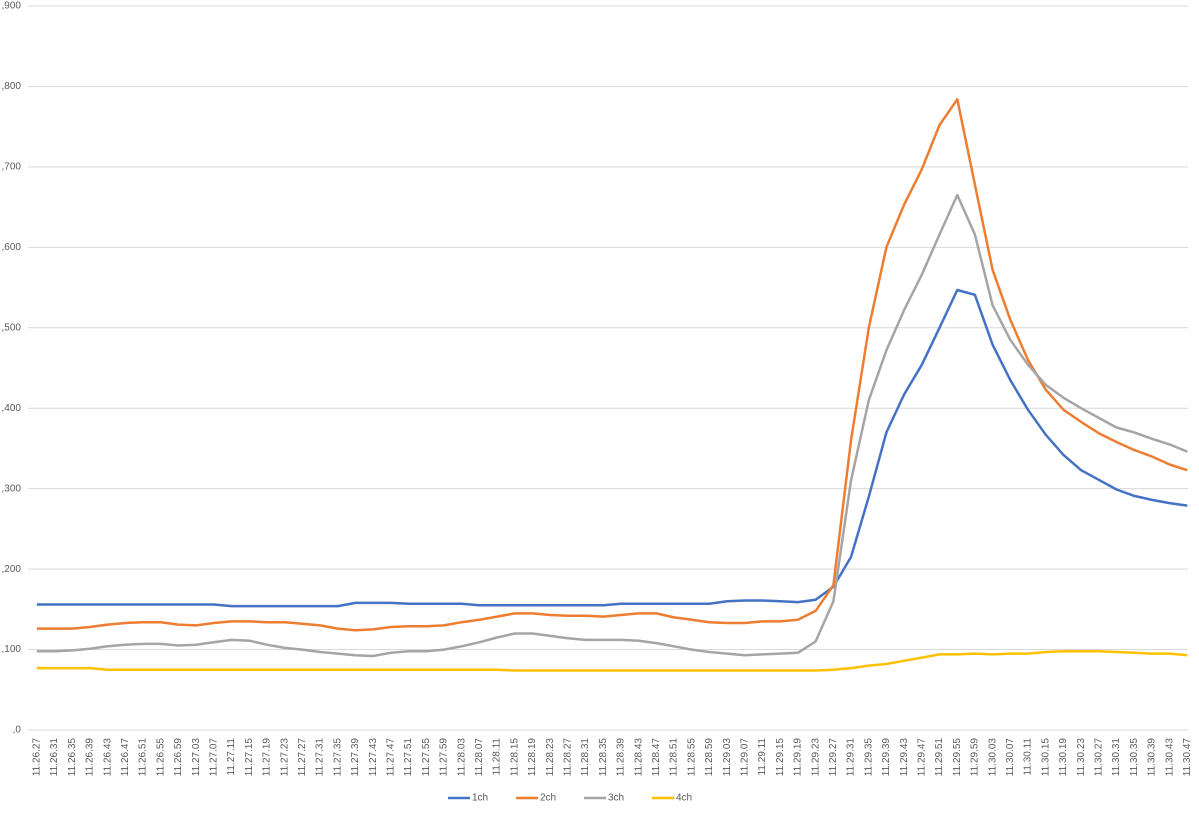  I want to click on x-tick-label: 11.29.23, so click(815, 757).